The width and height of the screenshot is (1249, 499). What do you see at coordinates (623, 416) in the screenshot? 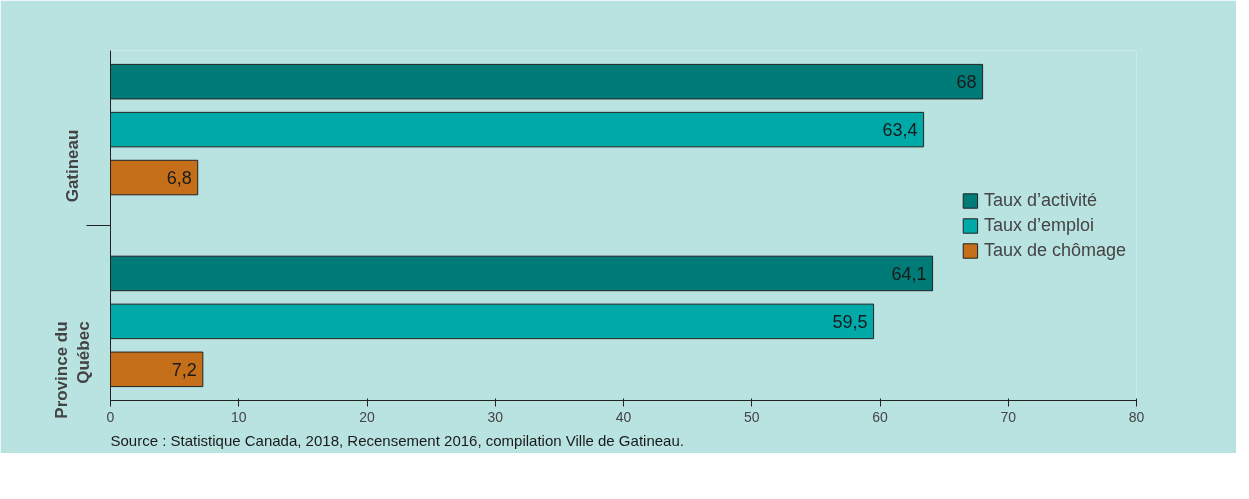
I see `x-tick-label: 40` at bounding box center [623, 416].